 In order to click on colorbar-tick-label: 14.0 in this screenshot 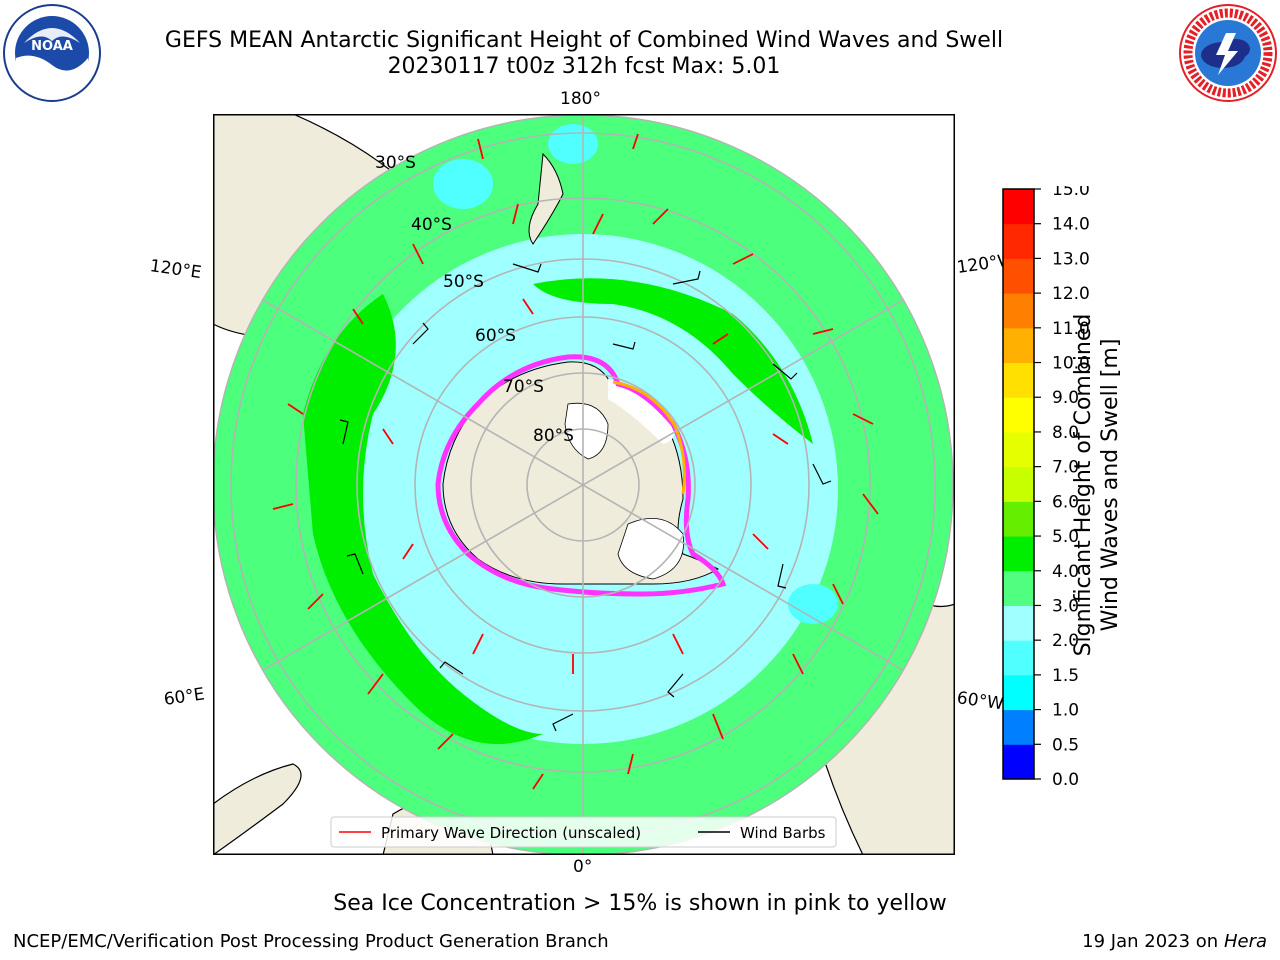, I will do `click(1071, 225)`.